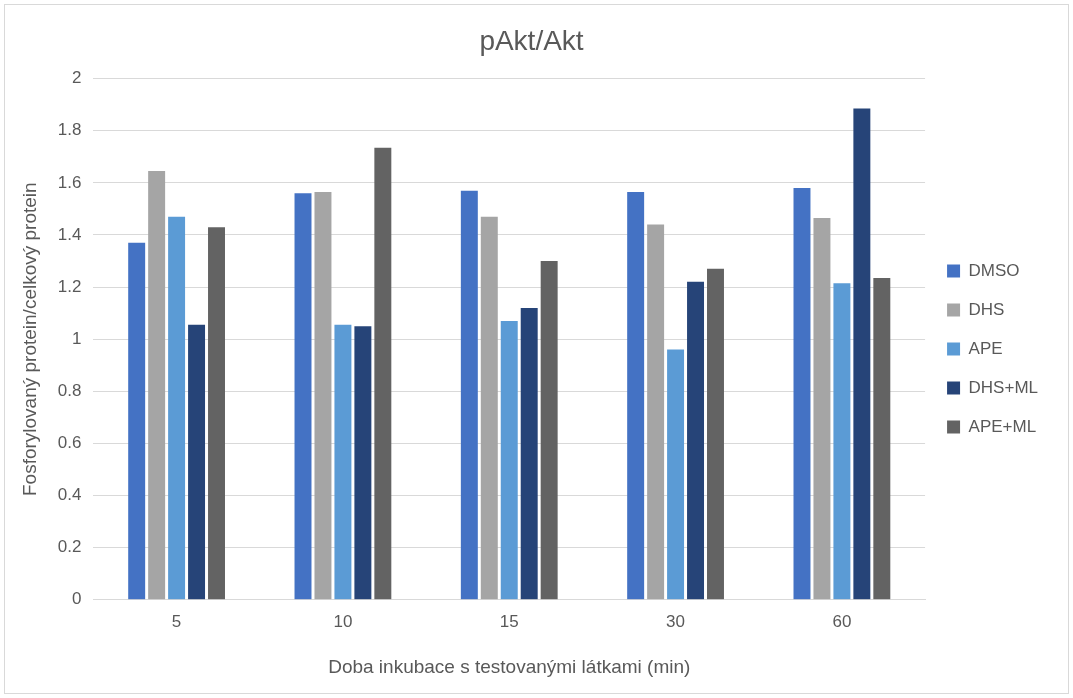  What do you see at coordinates (509, 621) in the screenshot?
I see `x-tick-label: 15` at bounding box center [509, 621].